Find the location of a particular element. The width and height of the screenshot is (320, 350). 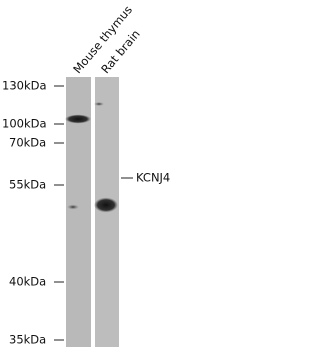

marker-label: 70kDa is located at coordinates (27, 143).